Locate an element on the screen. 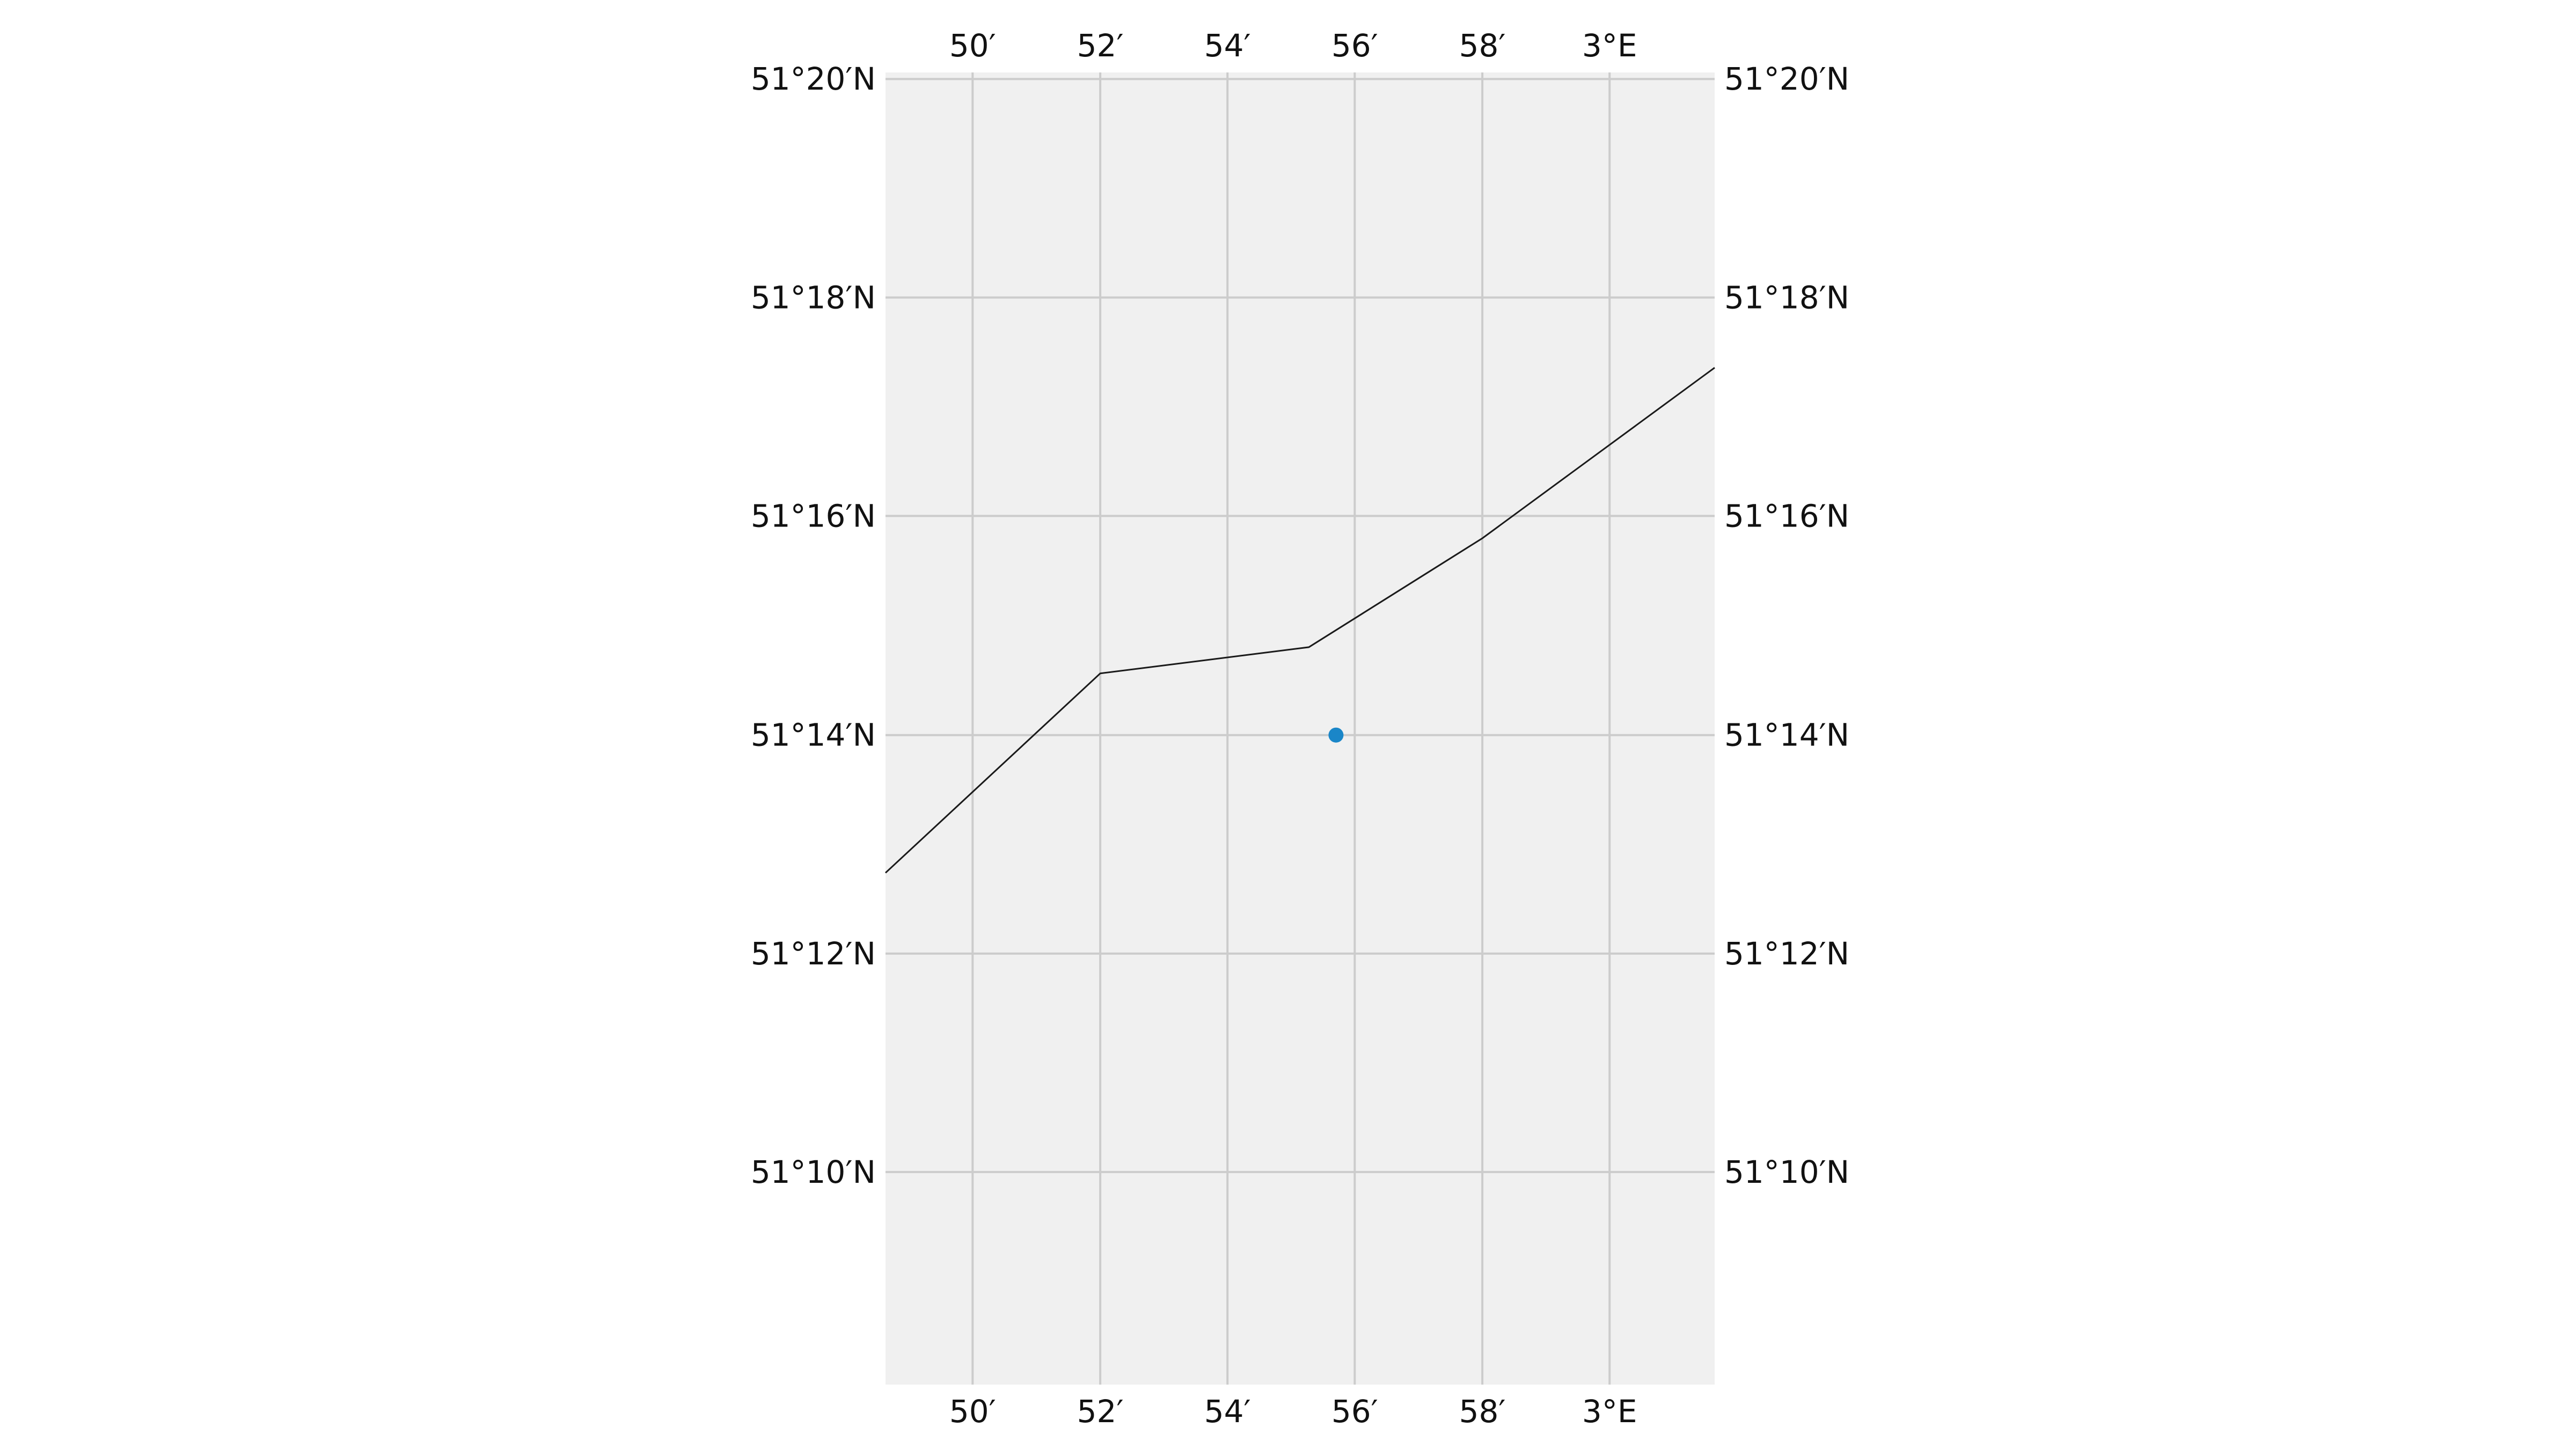 The height and width of the screenshot is (1449, 2576). left-lat-label: 51°12′N is located at coordinates (813, 953).